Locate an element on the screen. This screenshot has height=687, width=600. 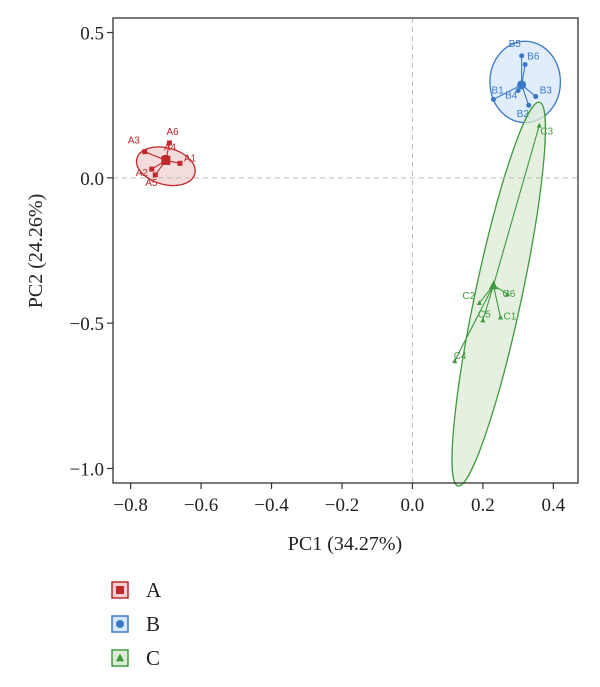
point-label-a4: A4 is located at coordinates (170, 148).